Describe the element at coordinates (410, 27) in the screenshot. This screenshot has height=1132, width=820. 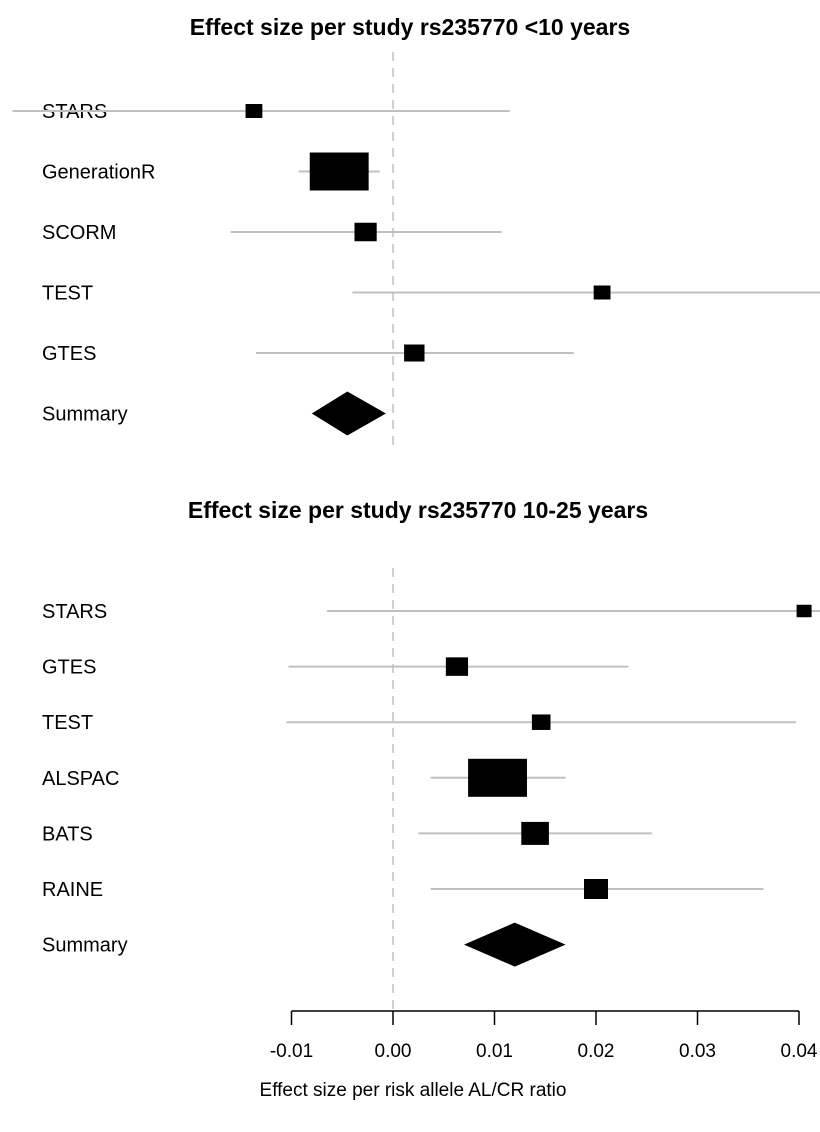
I see `panel-1-title: Effect size per study rs235770 <10 years` at that location.